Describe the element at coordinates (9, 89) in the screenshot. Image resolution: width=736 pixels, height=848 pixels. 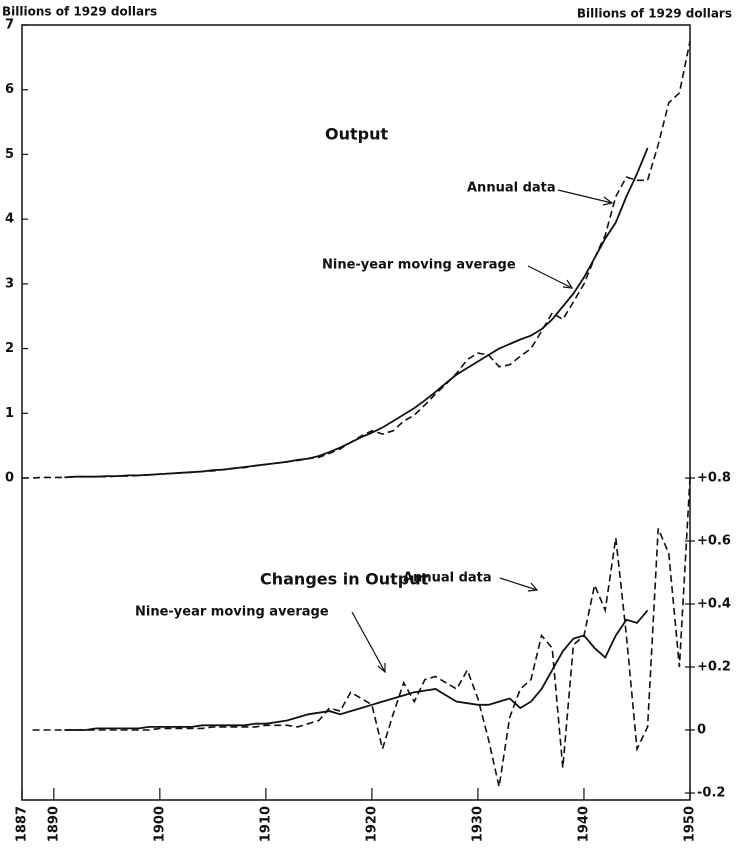
I see `y-tick-label: 6` at that location.